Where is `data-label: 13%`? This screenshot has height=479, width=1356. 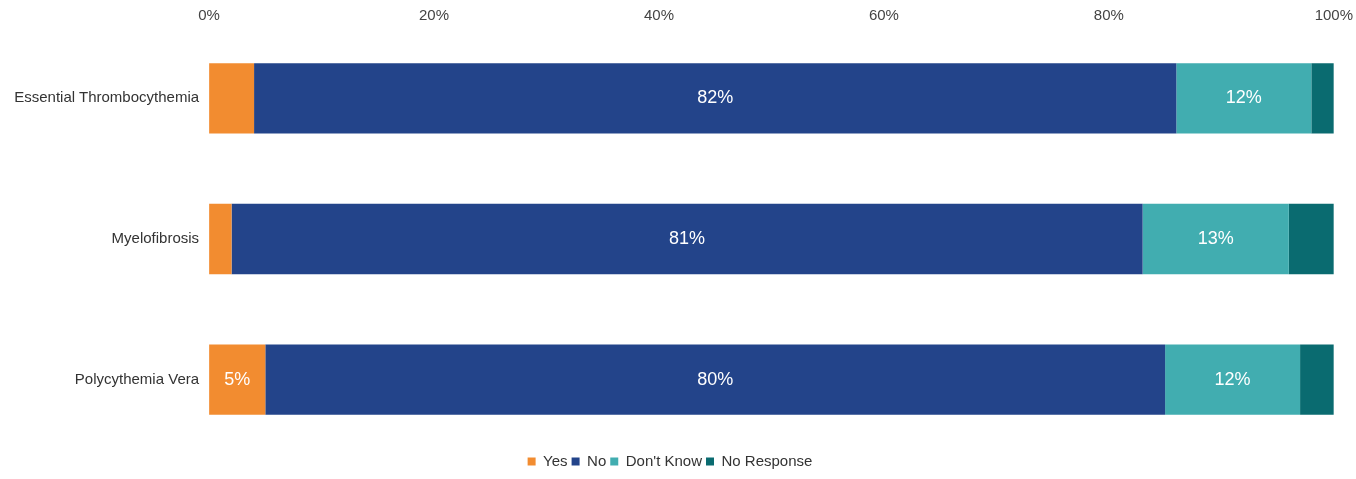
data-label: 13% is located at coordinates (1215, 237).